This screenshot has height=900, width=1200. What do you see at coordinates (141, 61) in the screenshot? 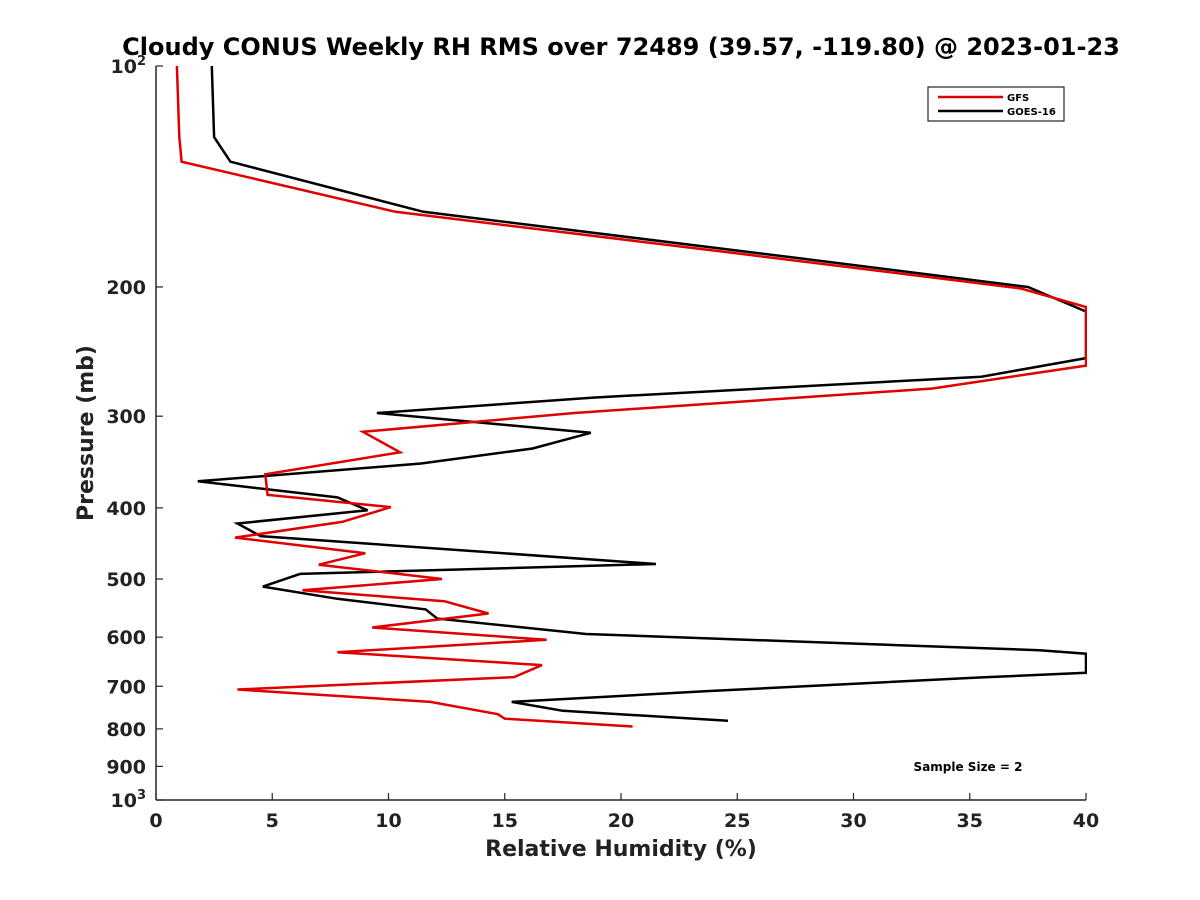
I see `y-tick-power-exponent: 2` at bounding box center [141, 61].